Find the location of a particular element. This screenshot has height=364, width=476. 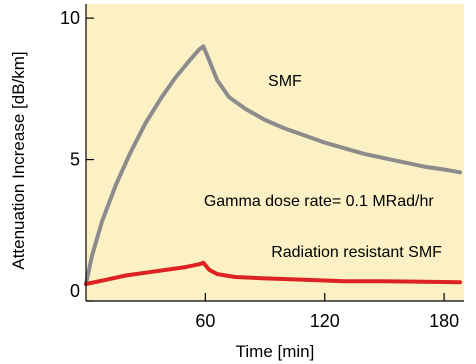

x-tick-label: 60 is located at coordinates (205, 321).